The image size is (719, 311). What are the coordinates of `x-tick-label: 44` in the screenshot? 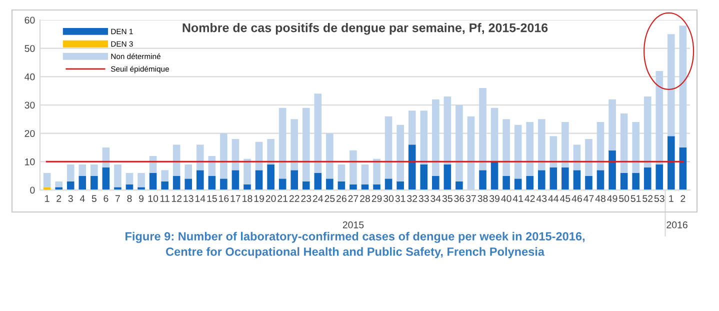 It's located at (553, 198).